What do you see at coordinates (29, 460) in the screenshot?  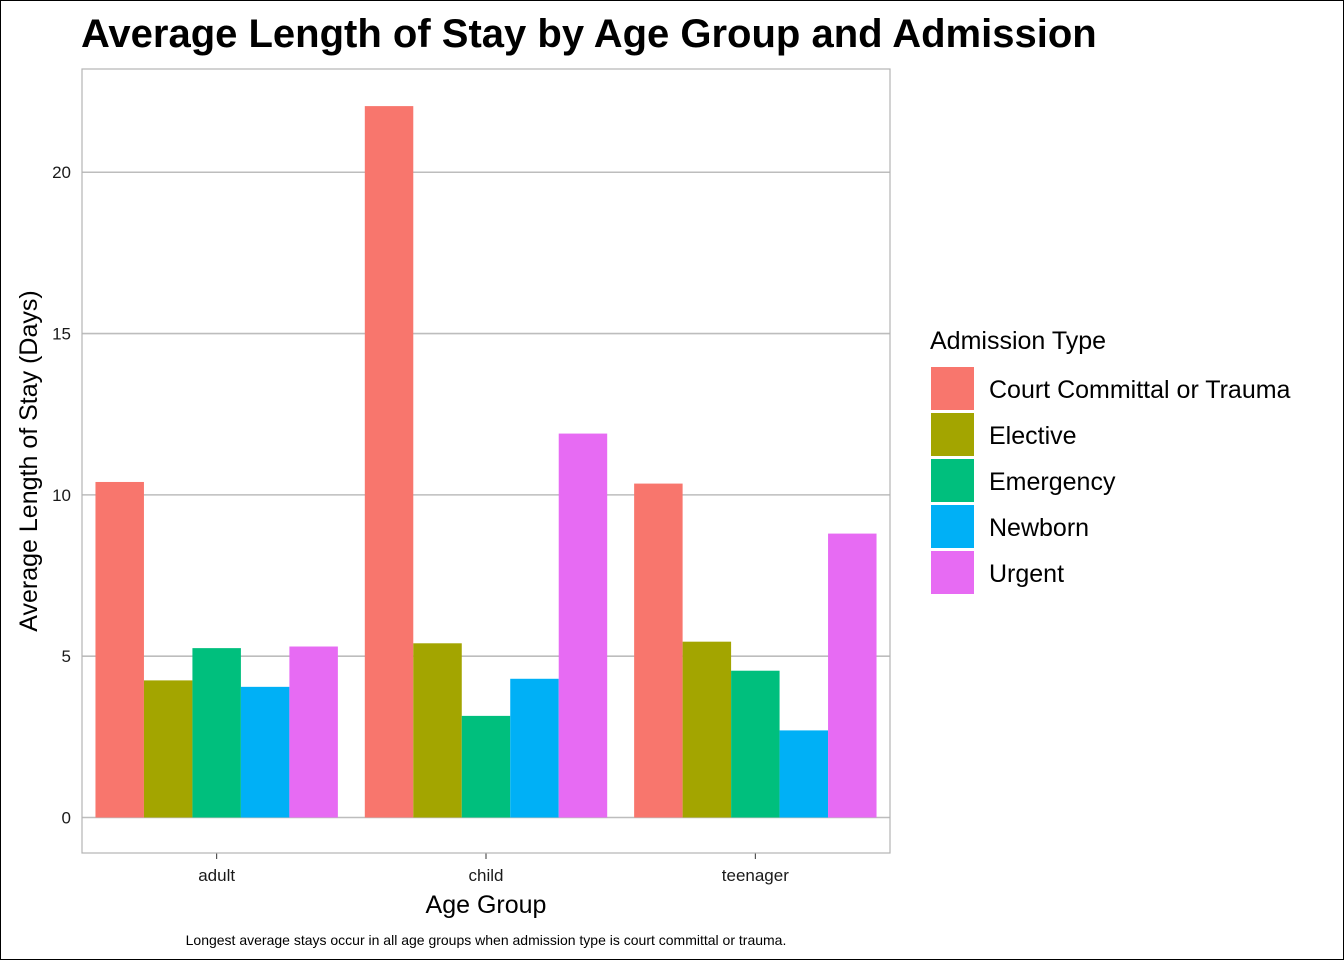 I see `y-axis-title: Average Length of Stay (Days)` at bounding box center [29, 460].